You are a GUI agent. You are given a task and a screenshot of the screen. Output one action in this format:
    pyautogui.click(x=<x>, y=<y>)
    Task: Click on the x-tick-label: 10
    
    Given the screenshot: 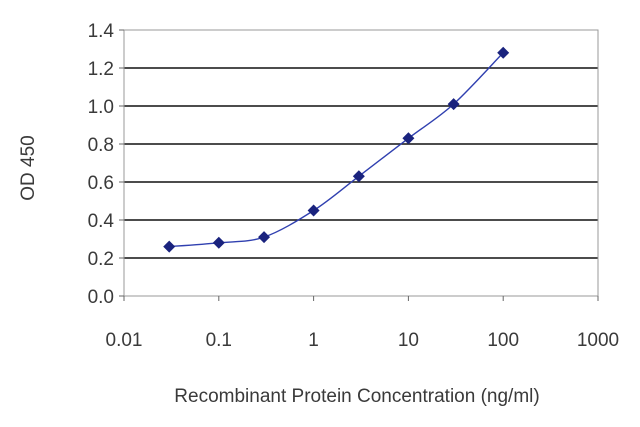 What is the action you would take?
    pyautogui.click(x=408, y=340)
    